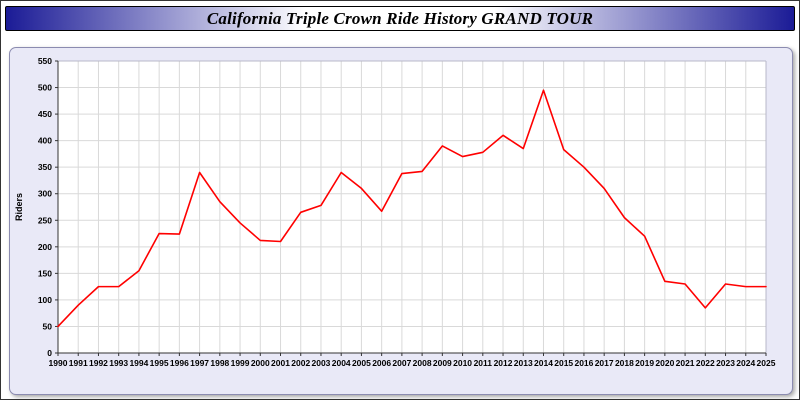  What do you see at coordinates (159, 363) in the screenshot?
I see `svg-text: 1995` at bounding box center [159, 363].